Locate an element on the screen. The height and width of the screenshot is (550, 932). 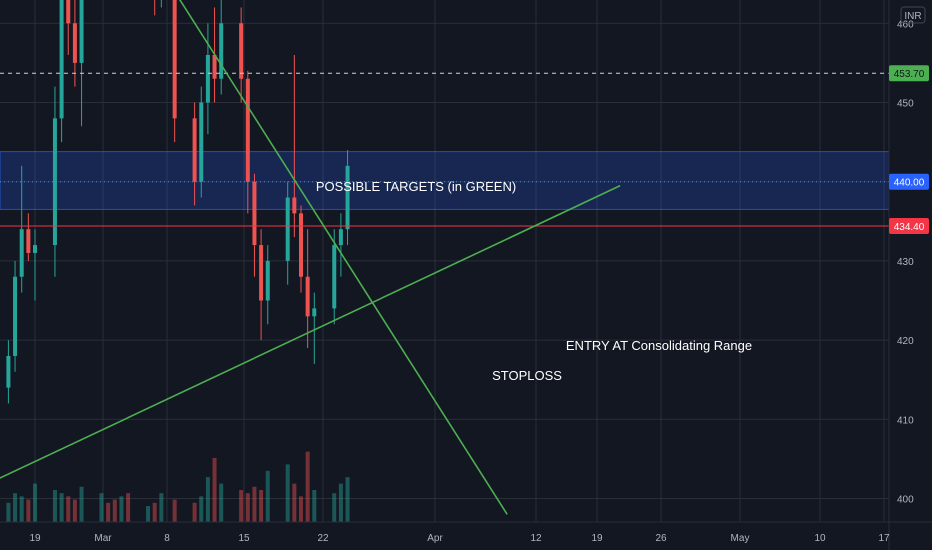
price-tag-text: 453.70 is located at coordinates (909, 74).